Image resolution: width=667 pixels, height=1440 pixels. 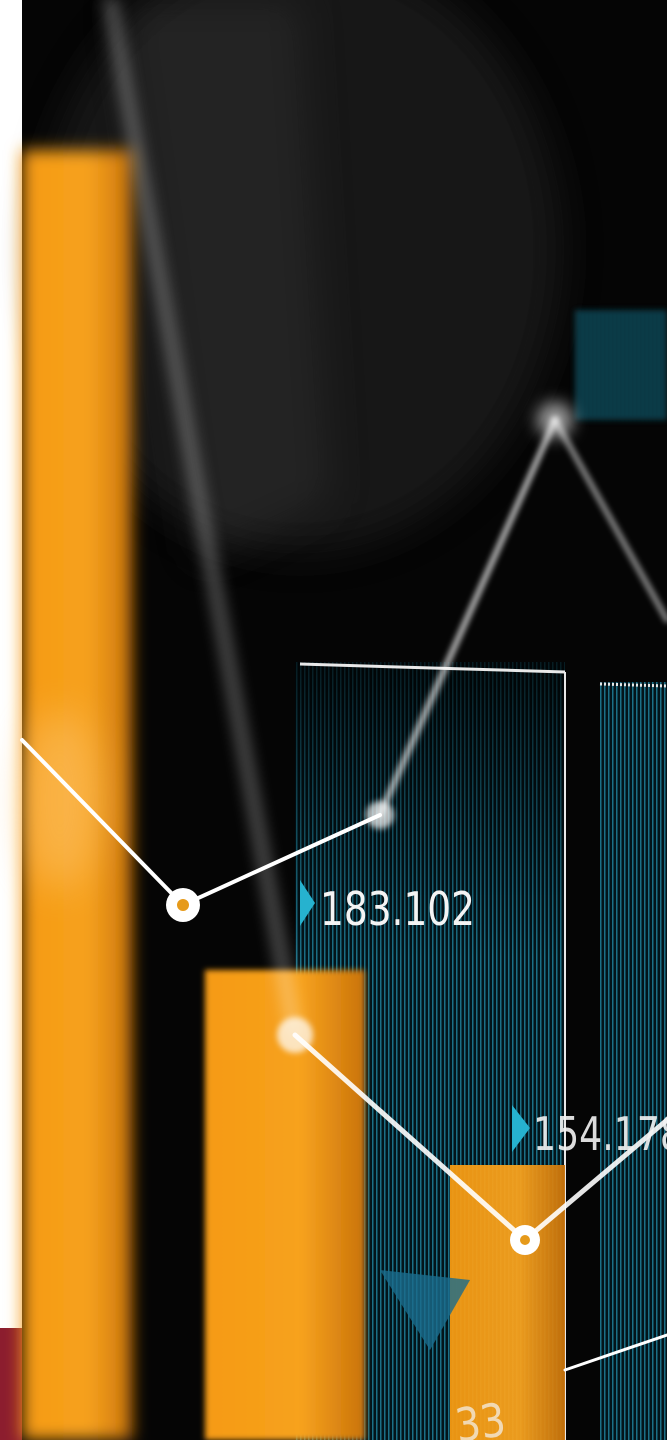 I want to click on left-strip-accent, so click(x=11, y=1384).